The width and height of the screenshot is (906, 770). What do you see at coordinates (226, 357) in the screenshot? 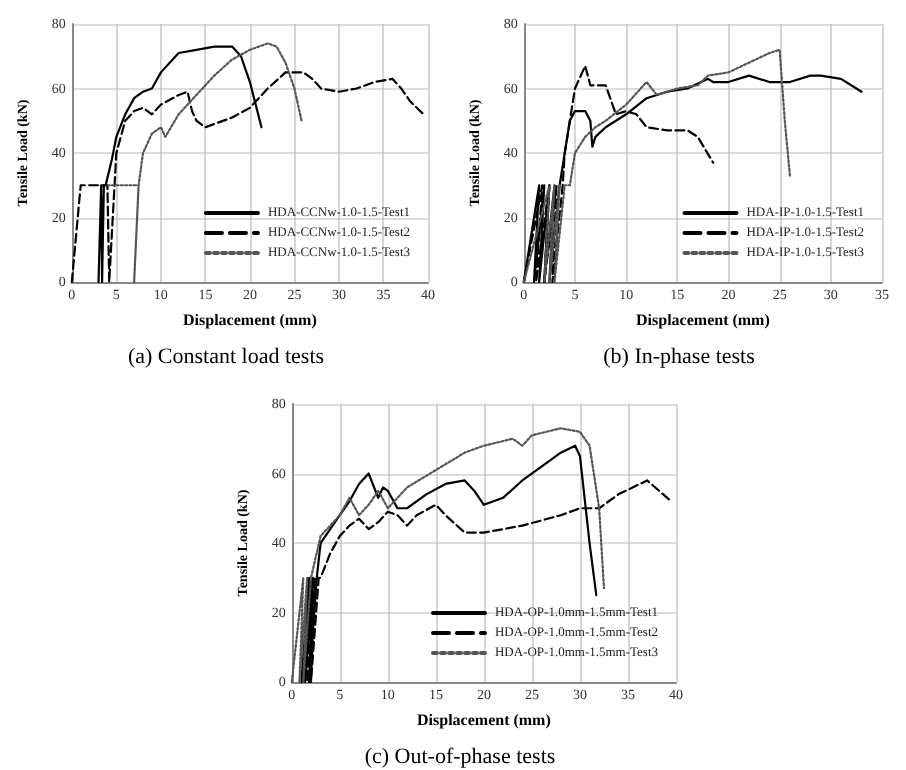
I see `text: (a) Constant load tests` at bounding box center [226, 357].